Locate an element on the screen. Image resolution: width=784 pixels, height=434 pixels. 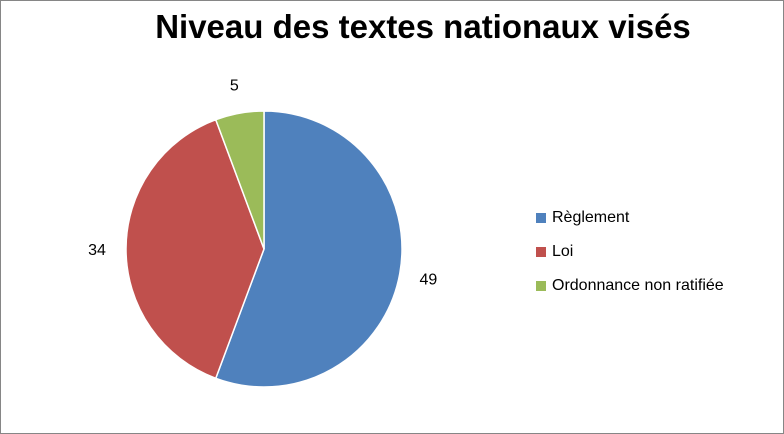
data-label: 34 is located at coordinates (97, 250).